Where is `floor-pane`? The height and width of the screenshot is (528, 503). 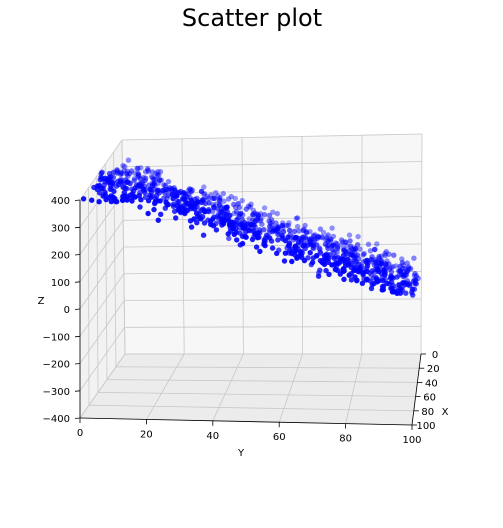
floor-pane is located at coordinates (250, 389).